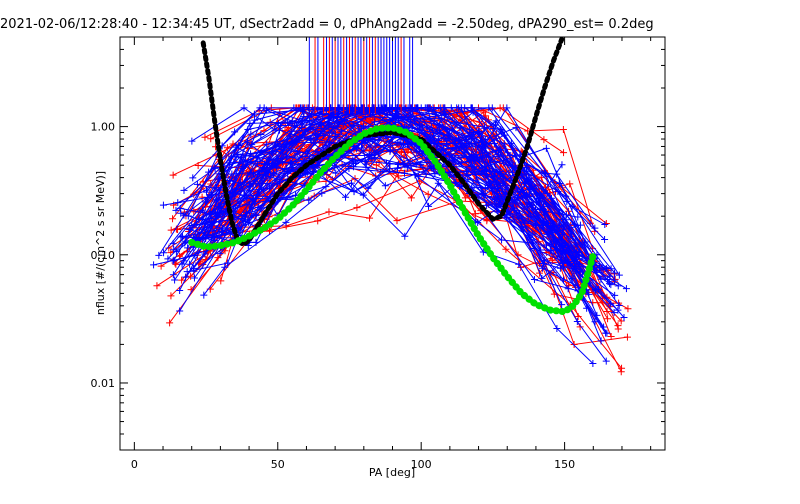 The width and height of the screenshot is (800, 504). What do you see at coordinates (564, 464) in the screenshot?
I see `x-tick-label: 150` at bounding box center [564, 464].